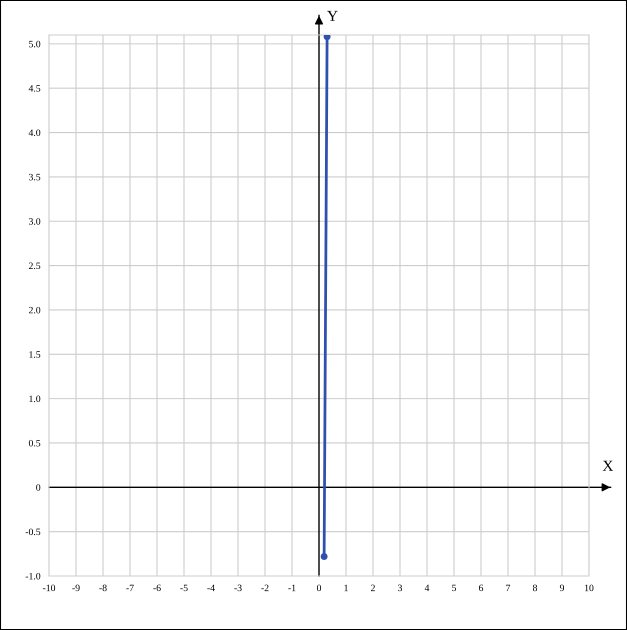 This screenshot has width=627, height=630. What do you see at coordinates (508, 588) in the screenshot?
I see `x-tick-label: 7` at bounding box center [508, 588].